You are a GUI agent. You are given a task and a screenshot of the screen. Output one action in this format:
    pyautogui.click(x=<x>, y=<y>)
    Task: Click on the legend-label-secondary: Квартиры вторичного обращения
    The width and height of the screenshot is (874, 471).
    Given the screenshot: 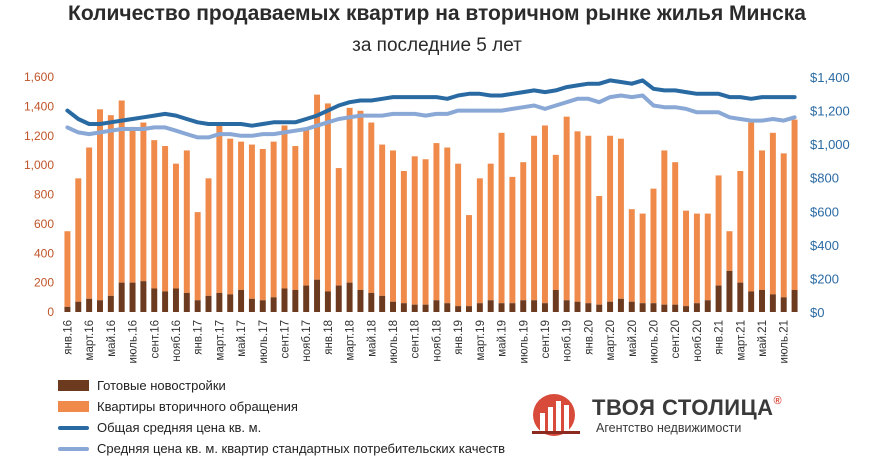 What is the action you would take?
    pyautogui.click(x=197, y=406)
    